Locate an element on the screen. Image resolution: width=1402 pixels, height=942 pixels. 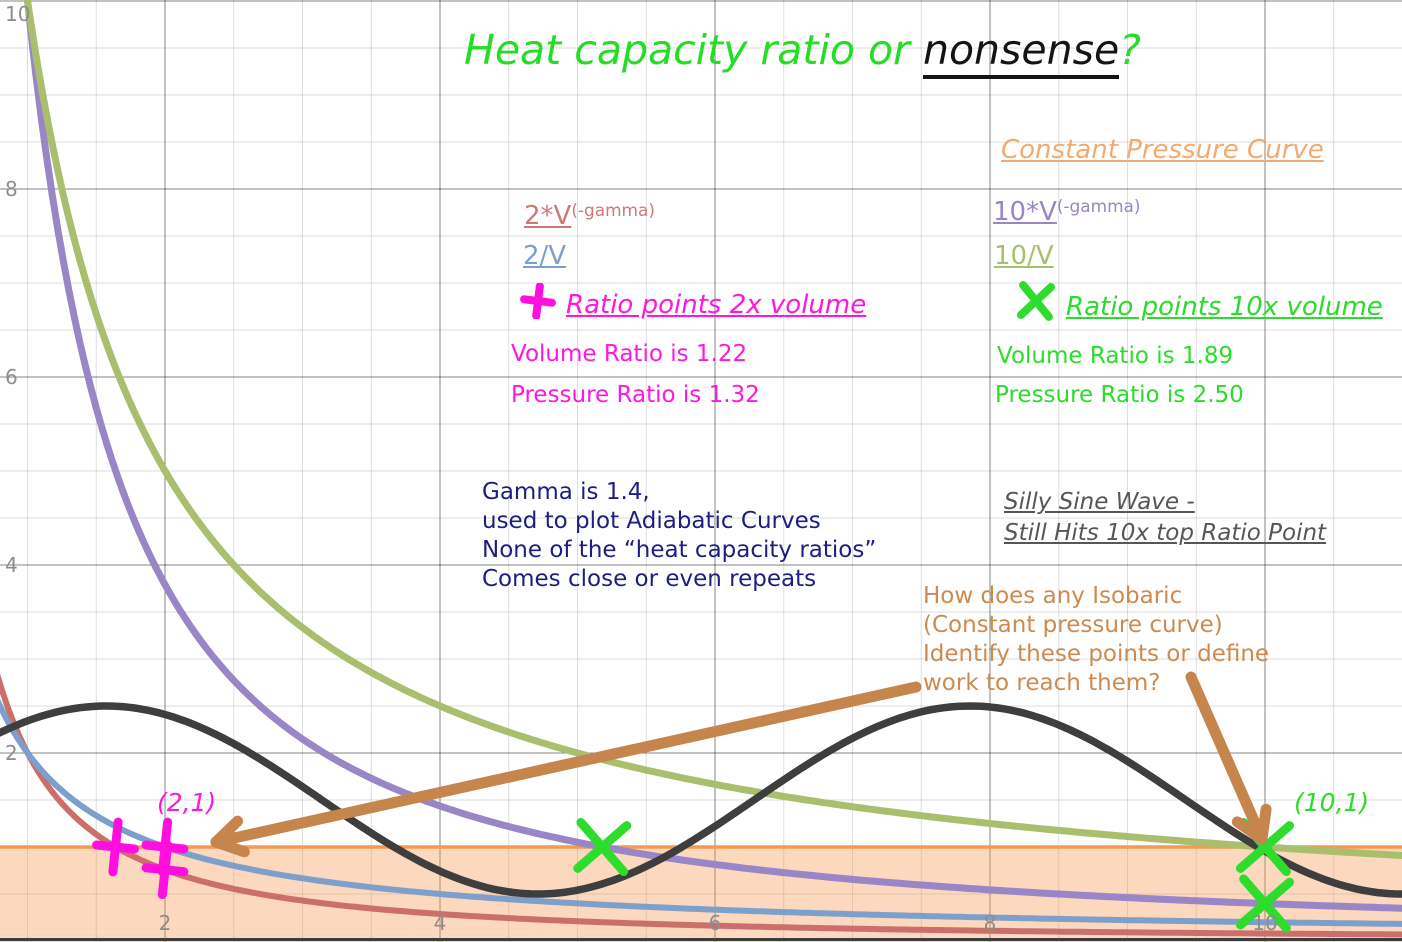
title-green-part: Heat capacity ratio or is located at coordinates (693, 50).